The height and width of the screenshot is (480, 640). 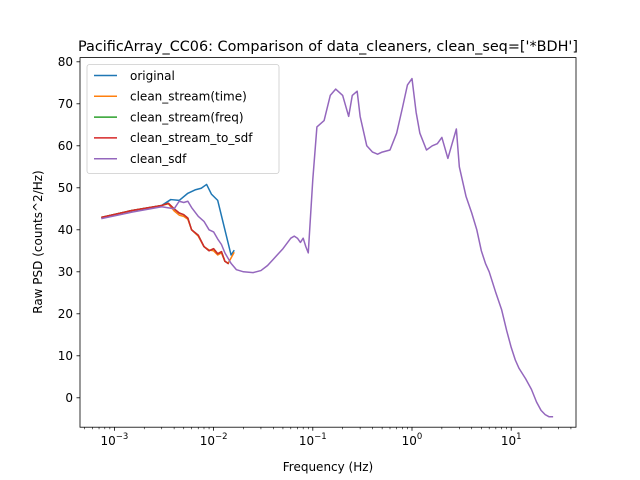 What do you see at coordinates (188, 97) in the screenshot?
I see `legend-label: clean_stream(time)` at bounding box center [188, 97].